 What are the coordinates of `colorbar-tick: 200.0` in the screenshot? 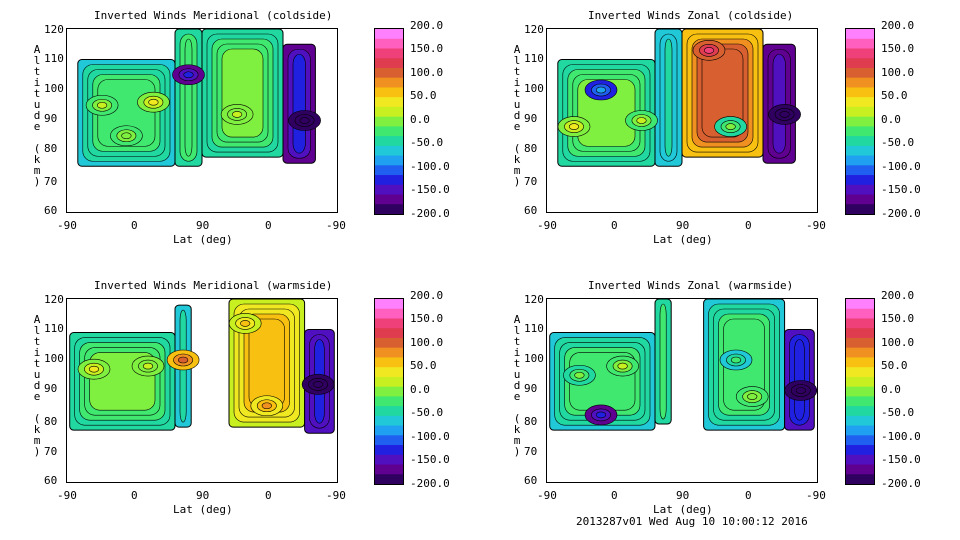 It's located at (898, 25).